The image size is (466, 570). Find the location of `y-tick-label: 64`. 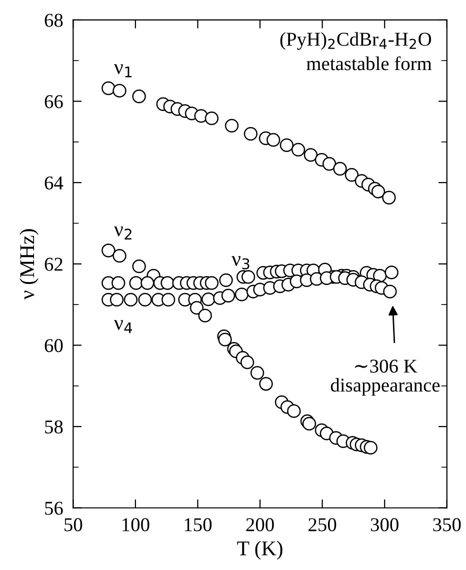

y-tick-label: 64 is located at coordinates (54, 183).